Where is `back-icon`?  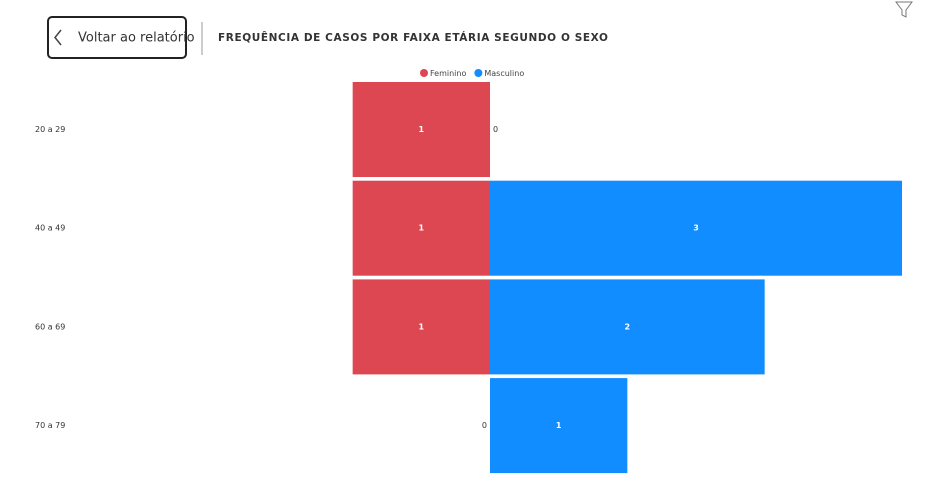
back-icon is located at coordinates (58, 37).